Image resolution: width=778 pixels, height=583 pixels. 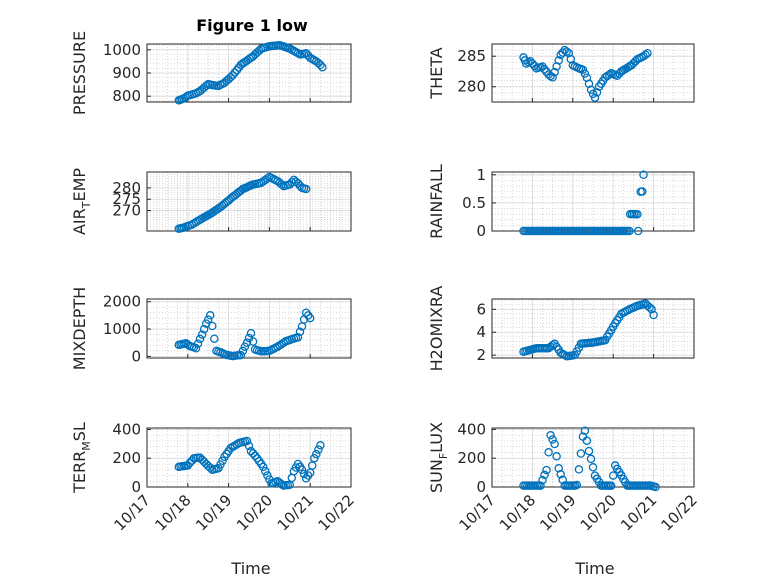 What do you see at coordinates (126, 199) in the screenshot?
I see `y-tick-label: 275` at bounding box center [126, 199].